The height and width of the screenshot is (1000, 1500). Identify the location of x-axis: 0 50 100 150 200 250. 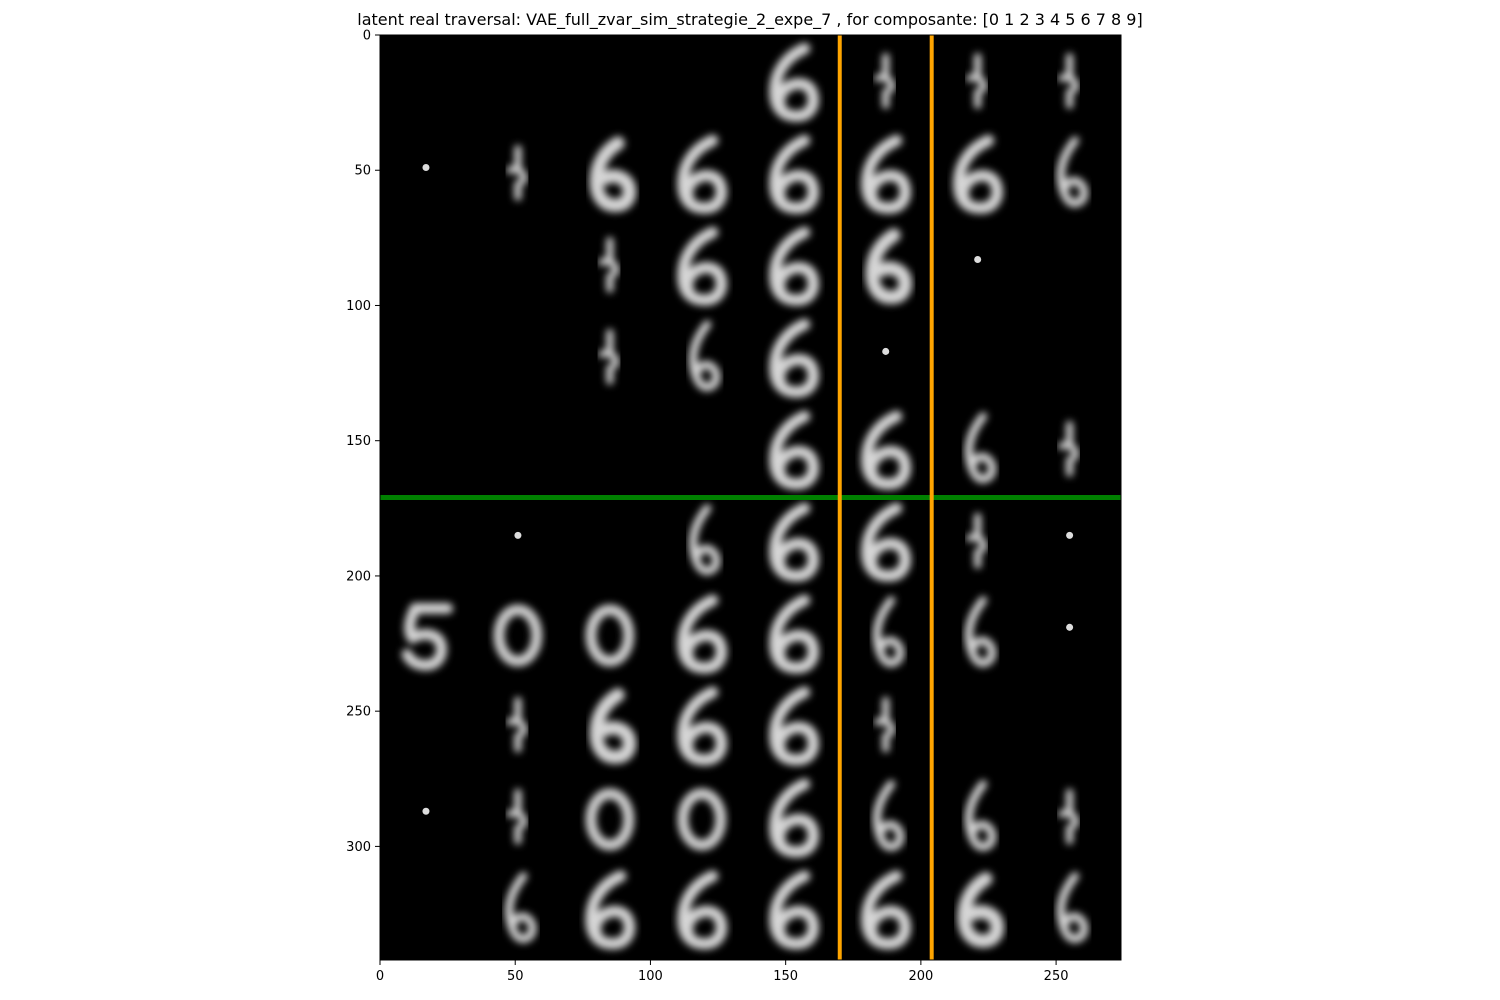
(722, 972).